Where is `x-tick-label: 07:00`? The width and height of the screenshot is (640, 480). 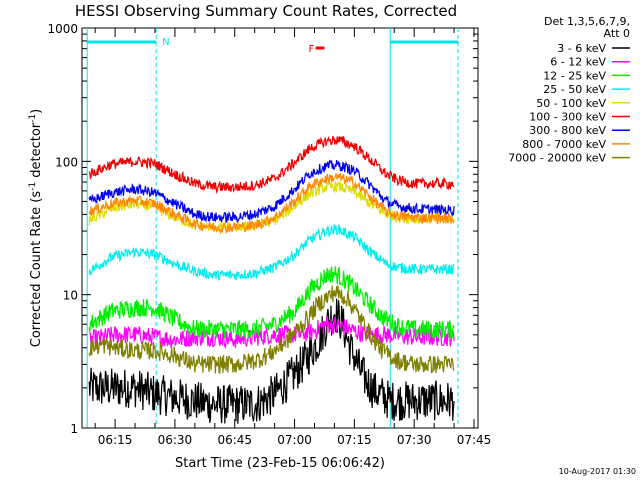 x-tick-label: 07:00 is located at coordinates (294, 440).